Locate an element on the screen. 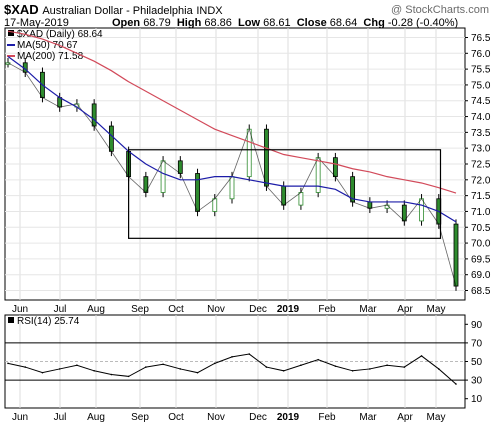 This screenshot has width=495, height=430. main-ytick-label-12: 70.5 is located at coordinates (481, 228).